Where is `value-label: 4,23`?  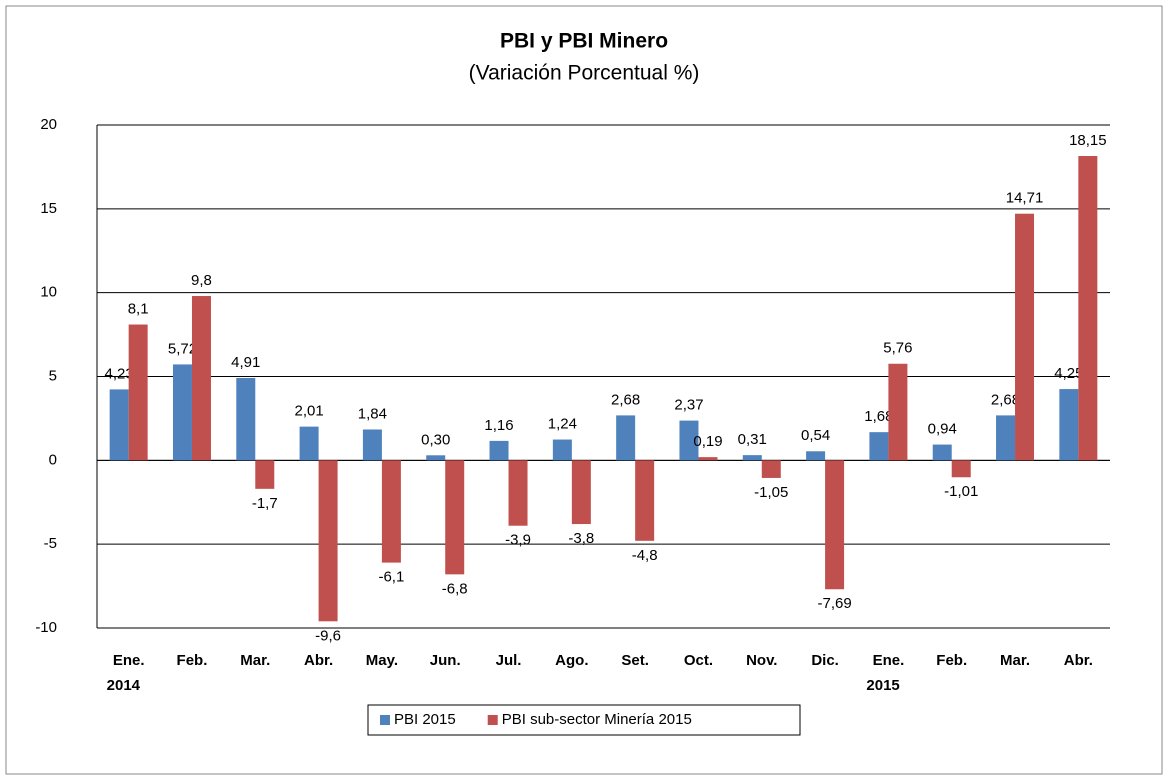
value-label: 4,23 is located at coordinates (119, 373).